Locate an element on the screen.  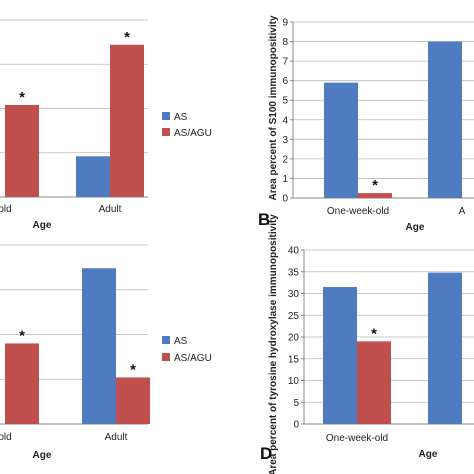
bar-d-as-adult is located at coordinates (445, 348).